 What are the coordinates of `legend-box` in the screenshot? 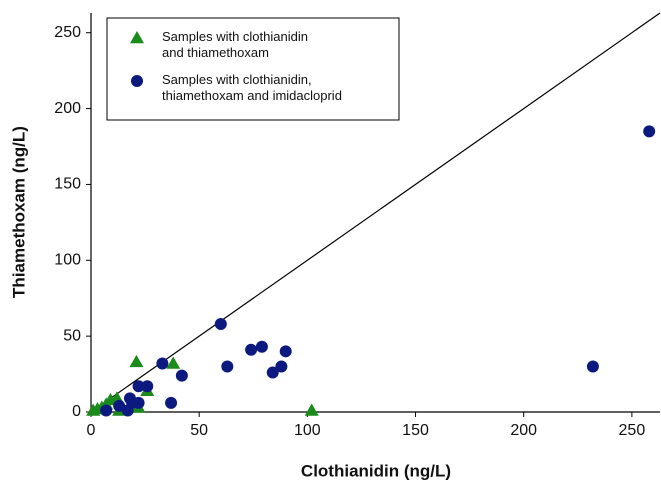 It's located at (253, 69).